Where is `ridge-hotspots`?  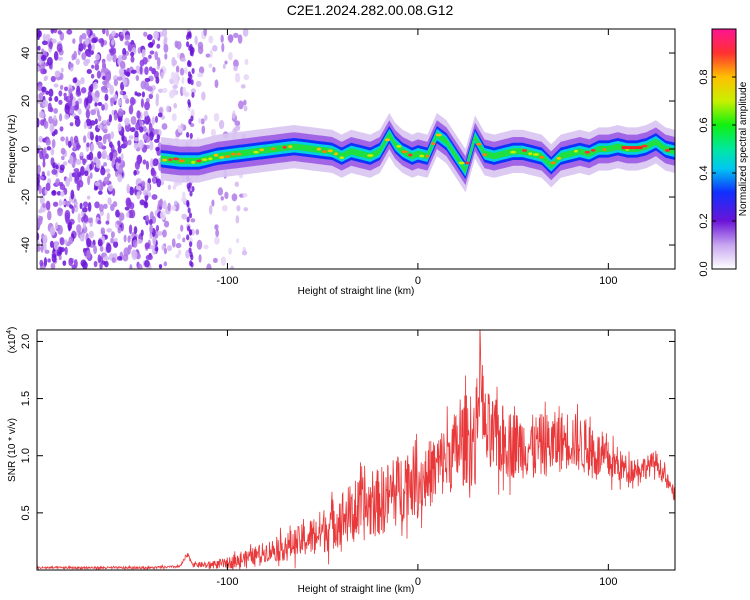
ridge-hotspots is located at coordinates (416, 149).